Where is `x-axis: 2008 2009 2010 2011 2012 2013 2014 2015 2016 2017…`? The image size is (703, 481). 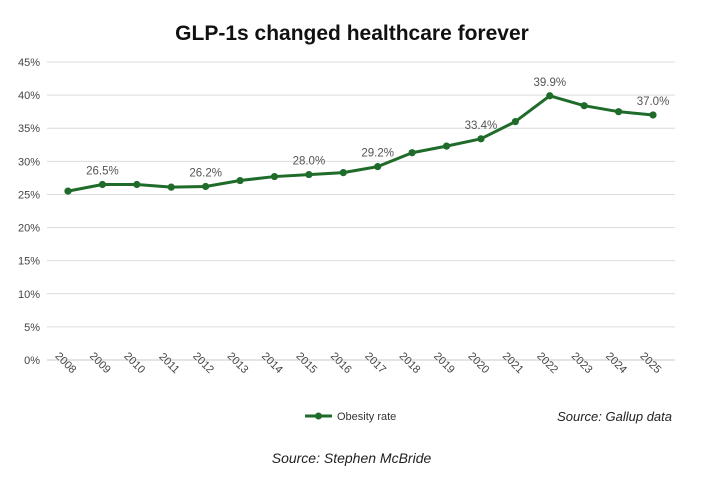 x-axis: 2008 2009 2010 2011 2012 2013 2014 2015 2016 2017… is located at coordinates (358, 363).